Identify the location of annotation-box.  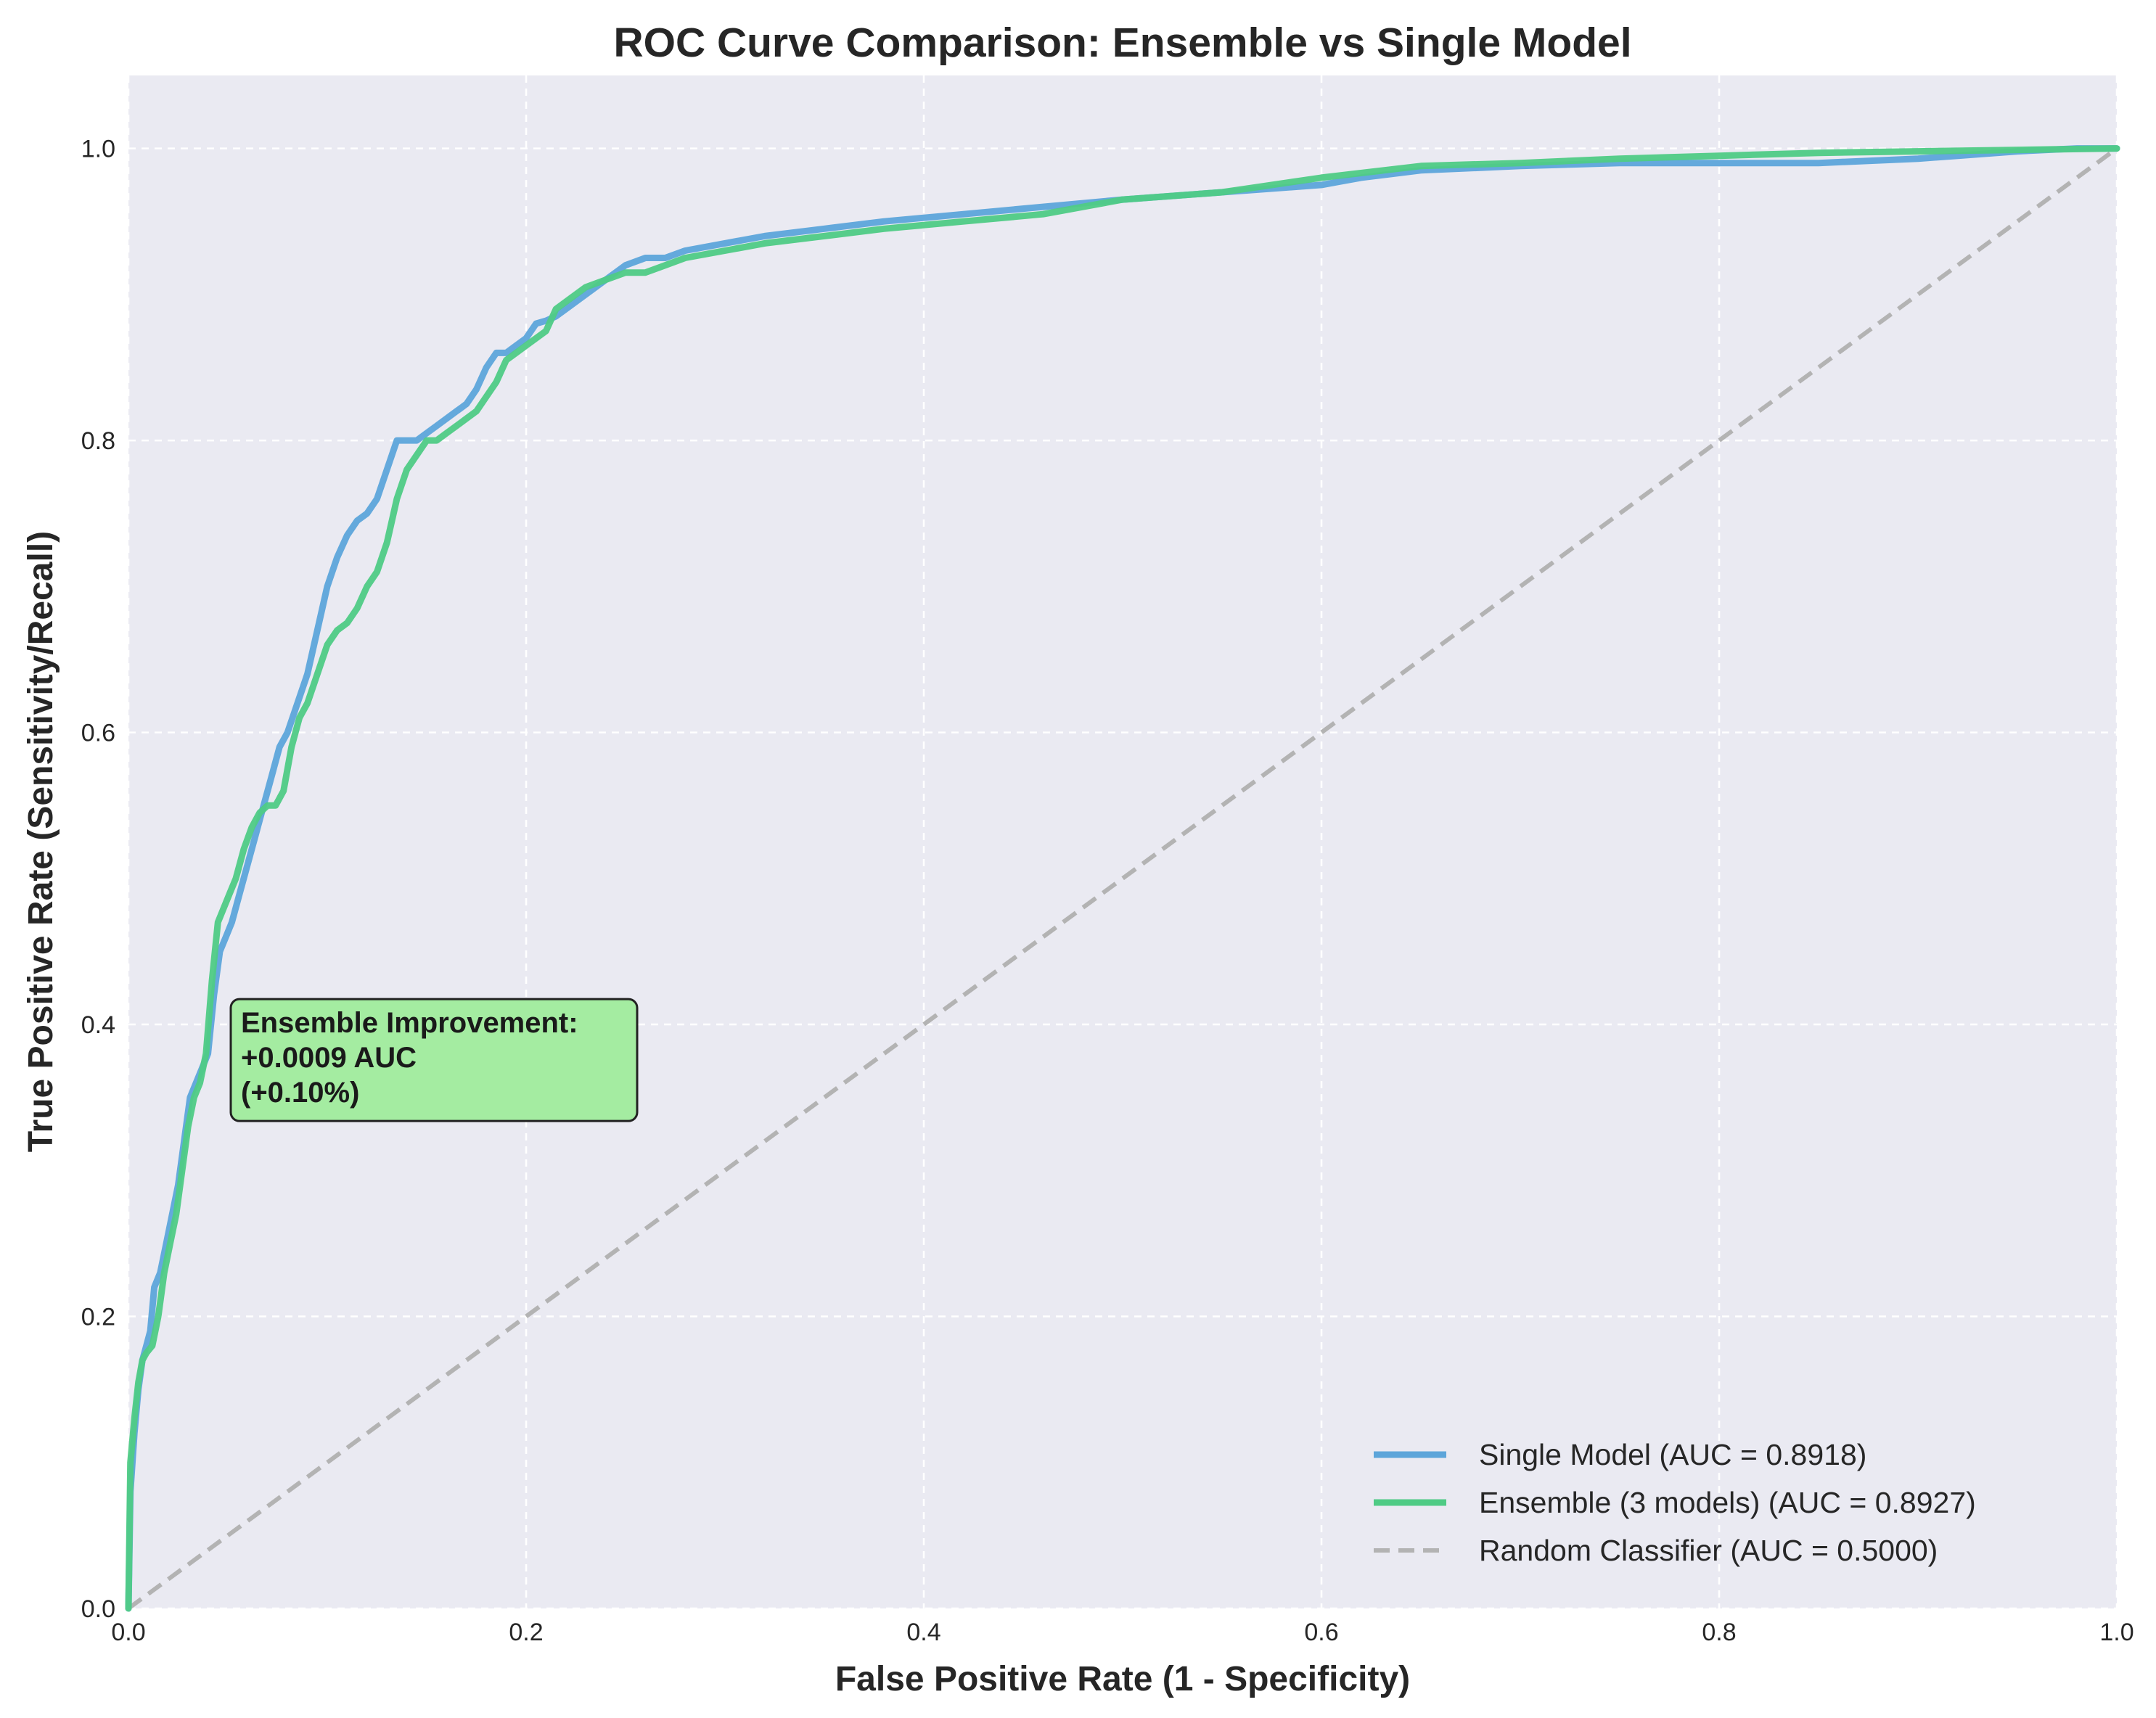
(434, 1060).